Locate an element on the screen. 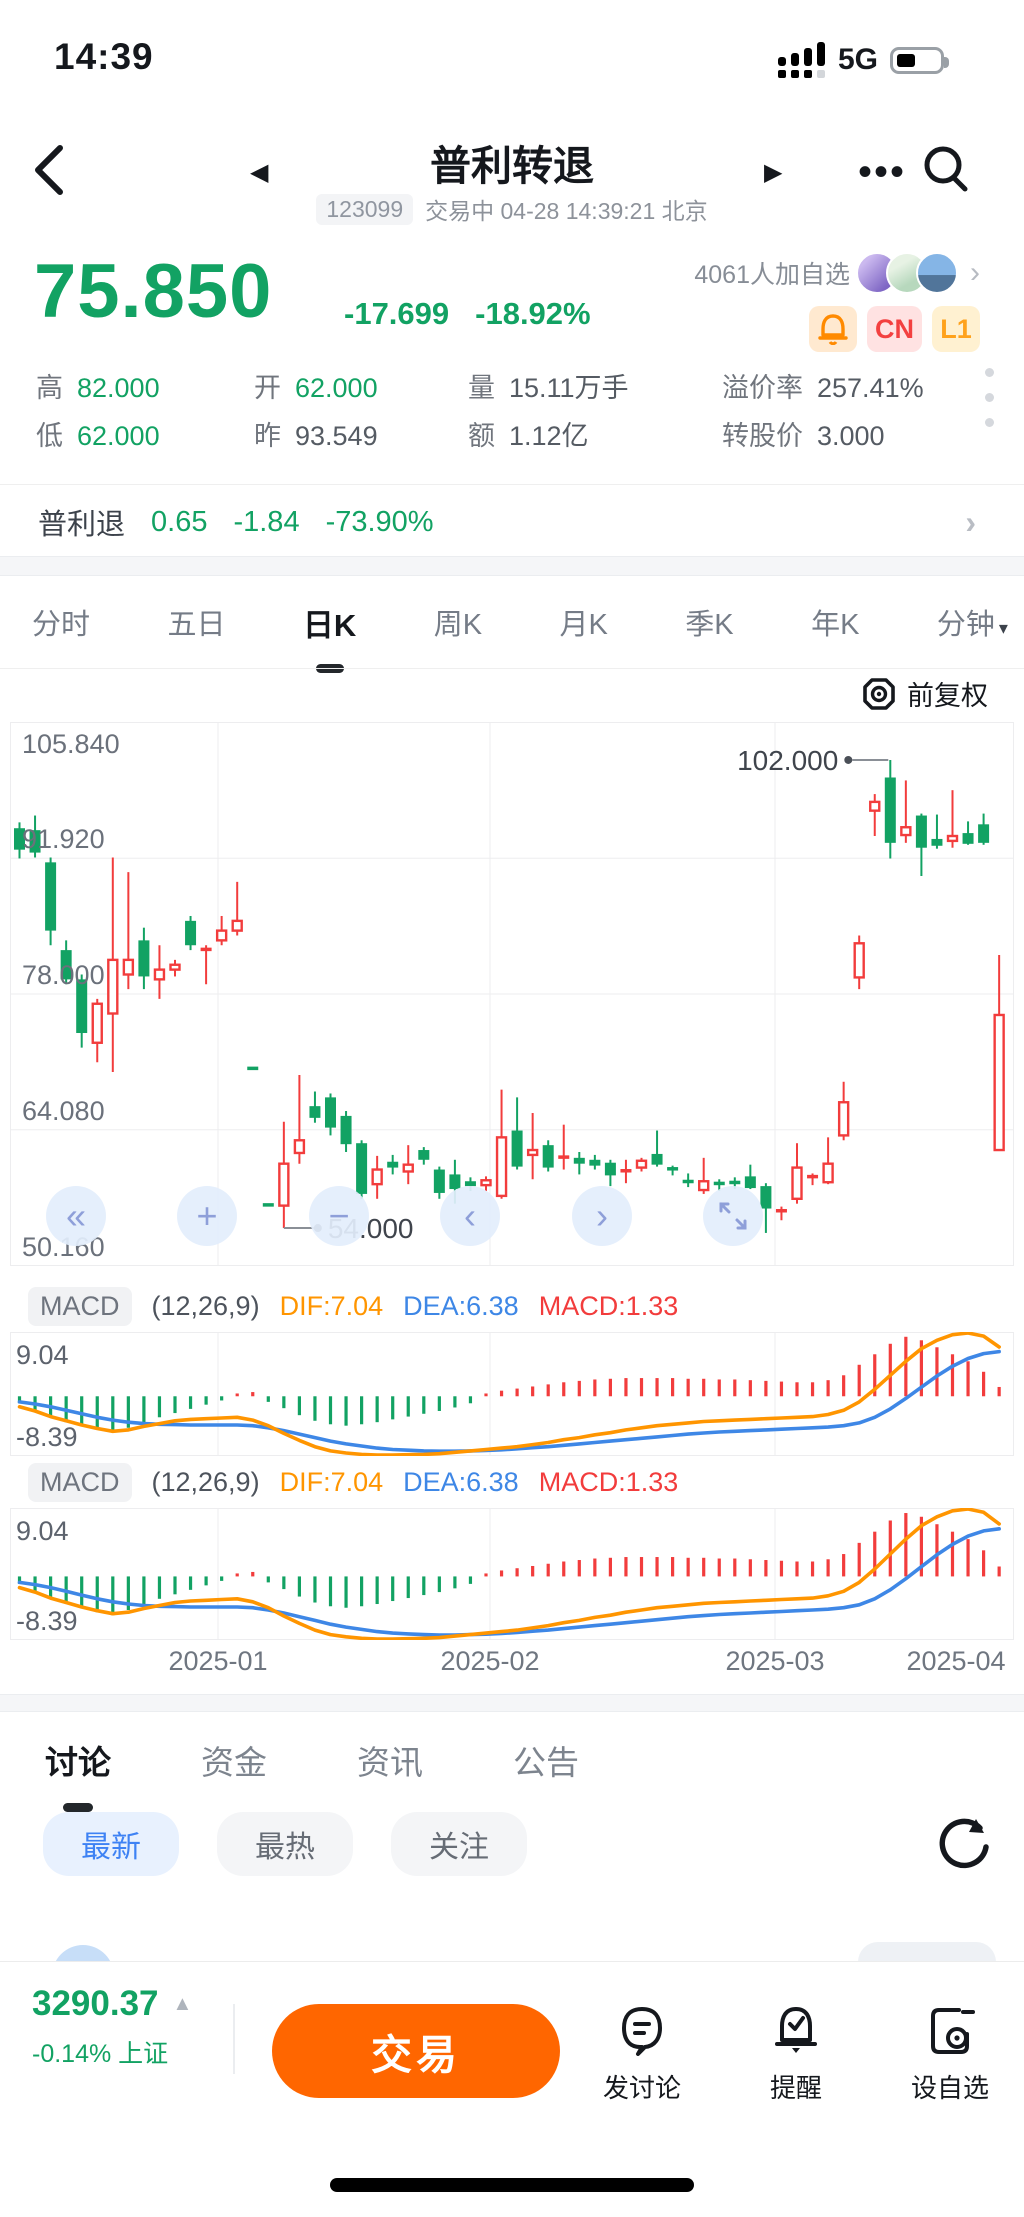 This screenshot has width=1024, height=2217. alert-button: 提醒 is located at coordinates (796, 2054).